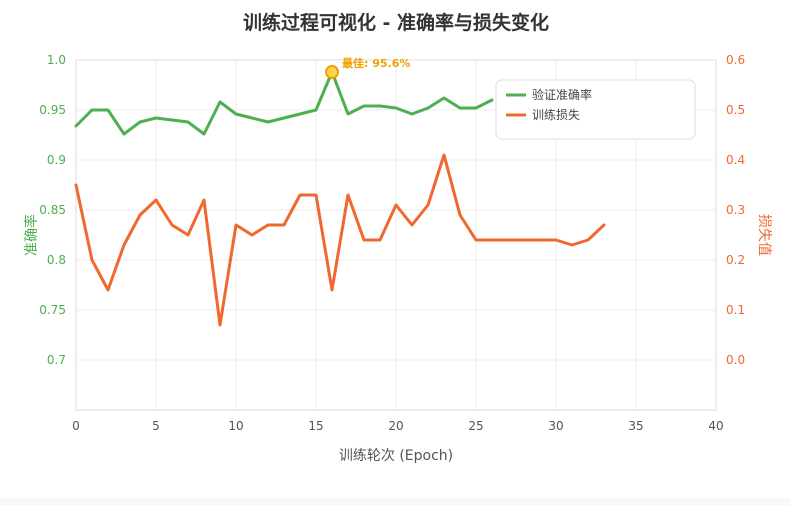 The image size is (791, 505). Describe the element at coordinates (735, 160) in the screenshot. I see `right-tick-label: 0.4` at that location.